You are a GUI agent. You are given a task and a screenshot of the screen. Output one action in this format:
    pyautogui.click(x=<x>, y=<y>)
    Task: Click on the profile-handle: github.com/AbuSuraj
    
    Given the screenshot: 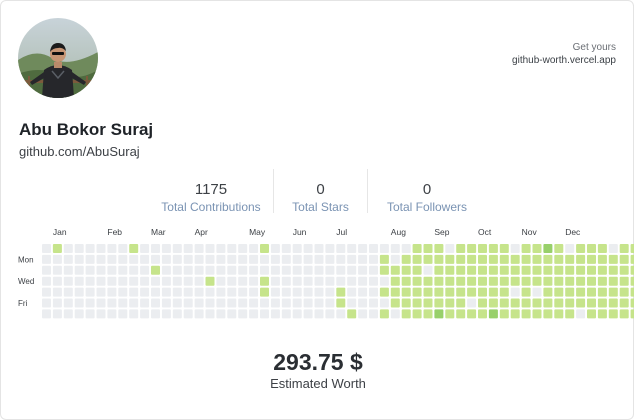 What is the action you would take?
    pyautogui.click(x=79, y=151)
    